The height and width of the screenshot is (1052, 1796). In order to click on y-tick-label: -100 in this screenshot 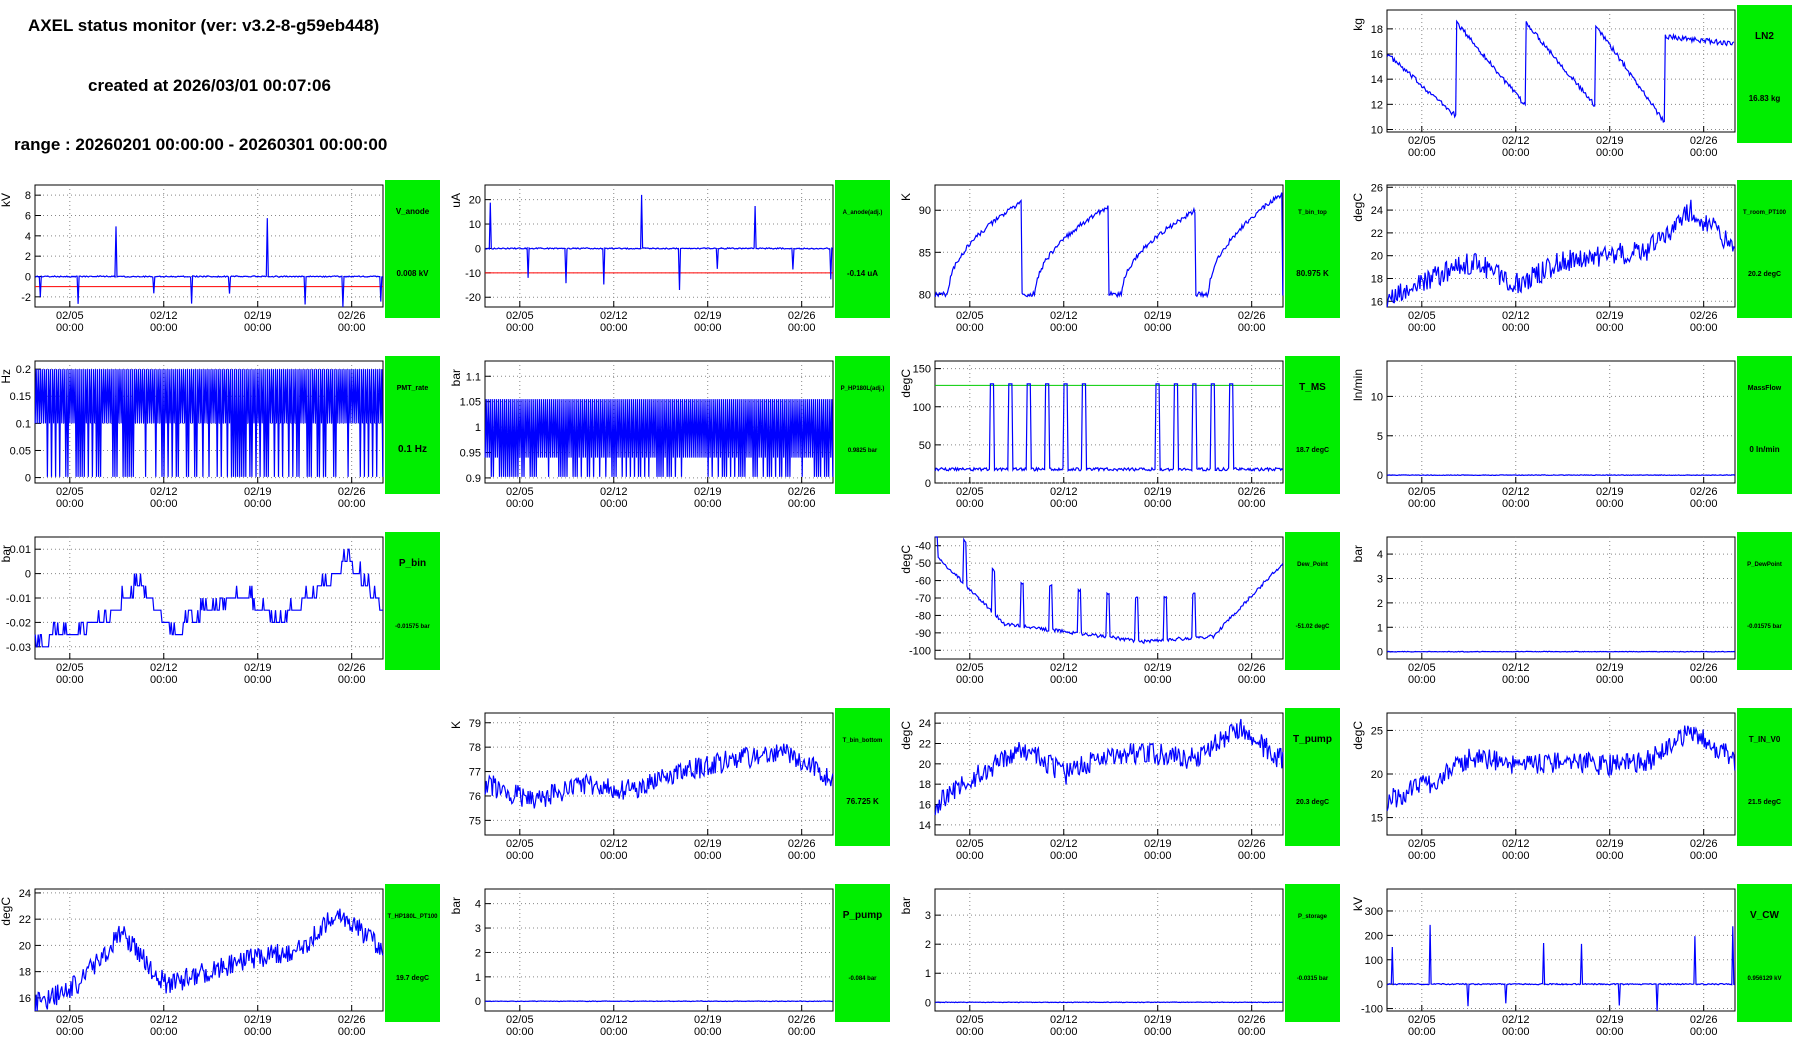, I will do `click(1372, 1010)`.